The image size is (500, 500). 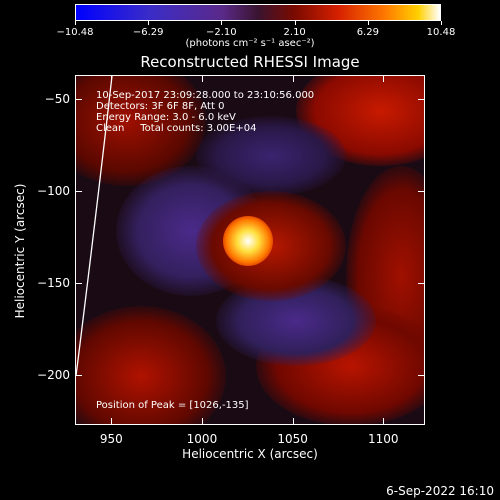 I want to click on colorbar-tick-label: 10.48, so click(x=441, y=32).